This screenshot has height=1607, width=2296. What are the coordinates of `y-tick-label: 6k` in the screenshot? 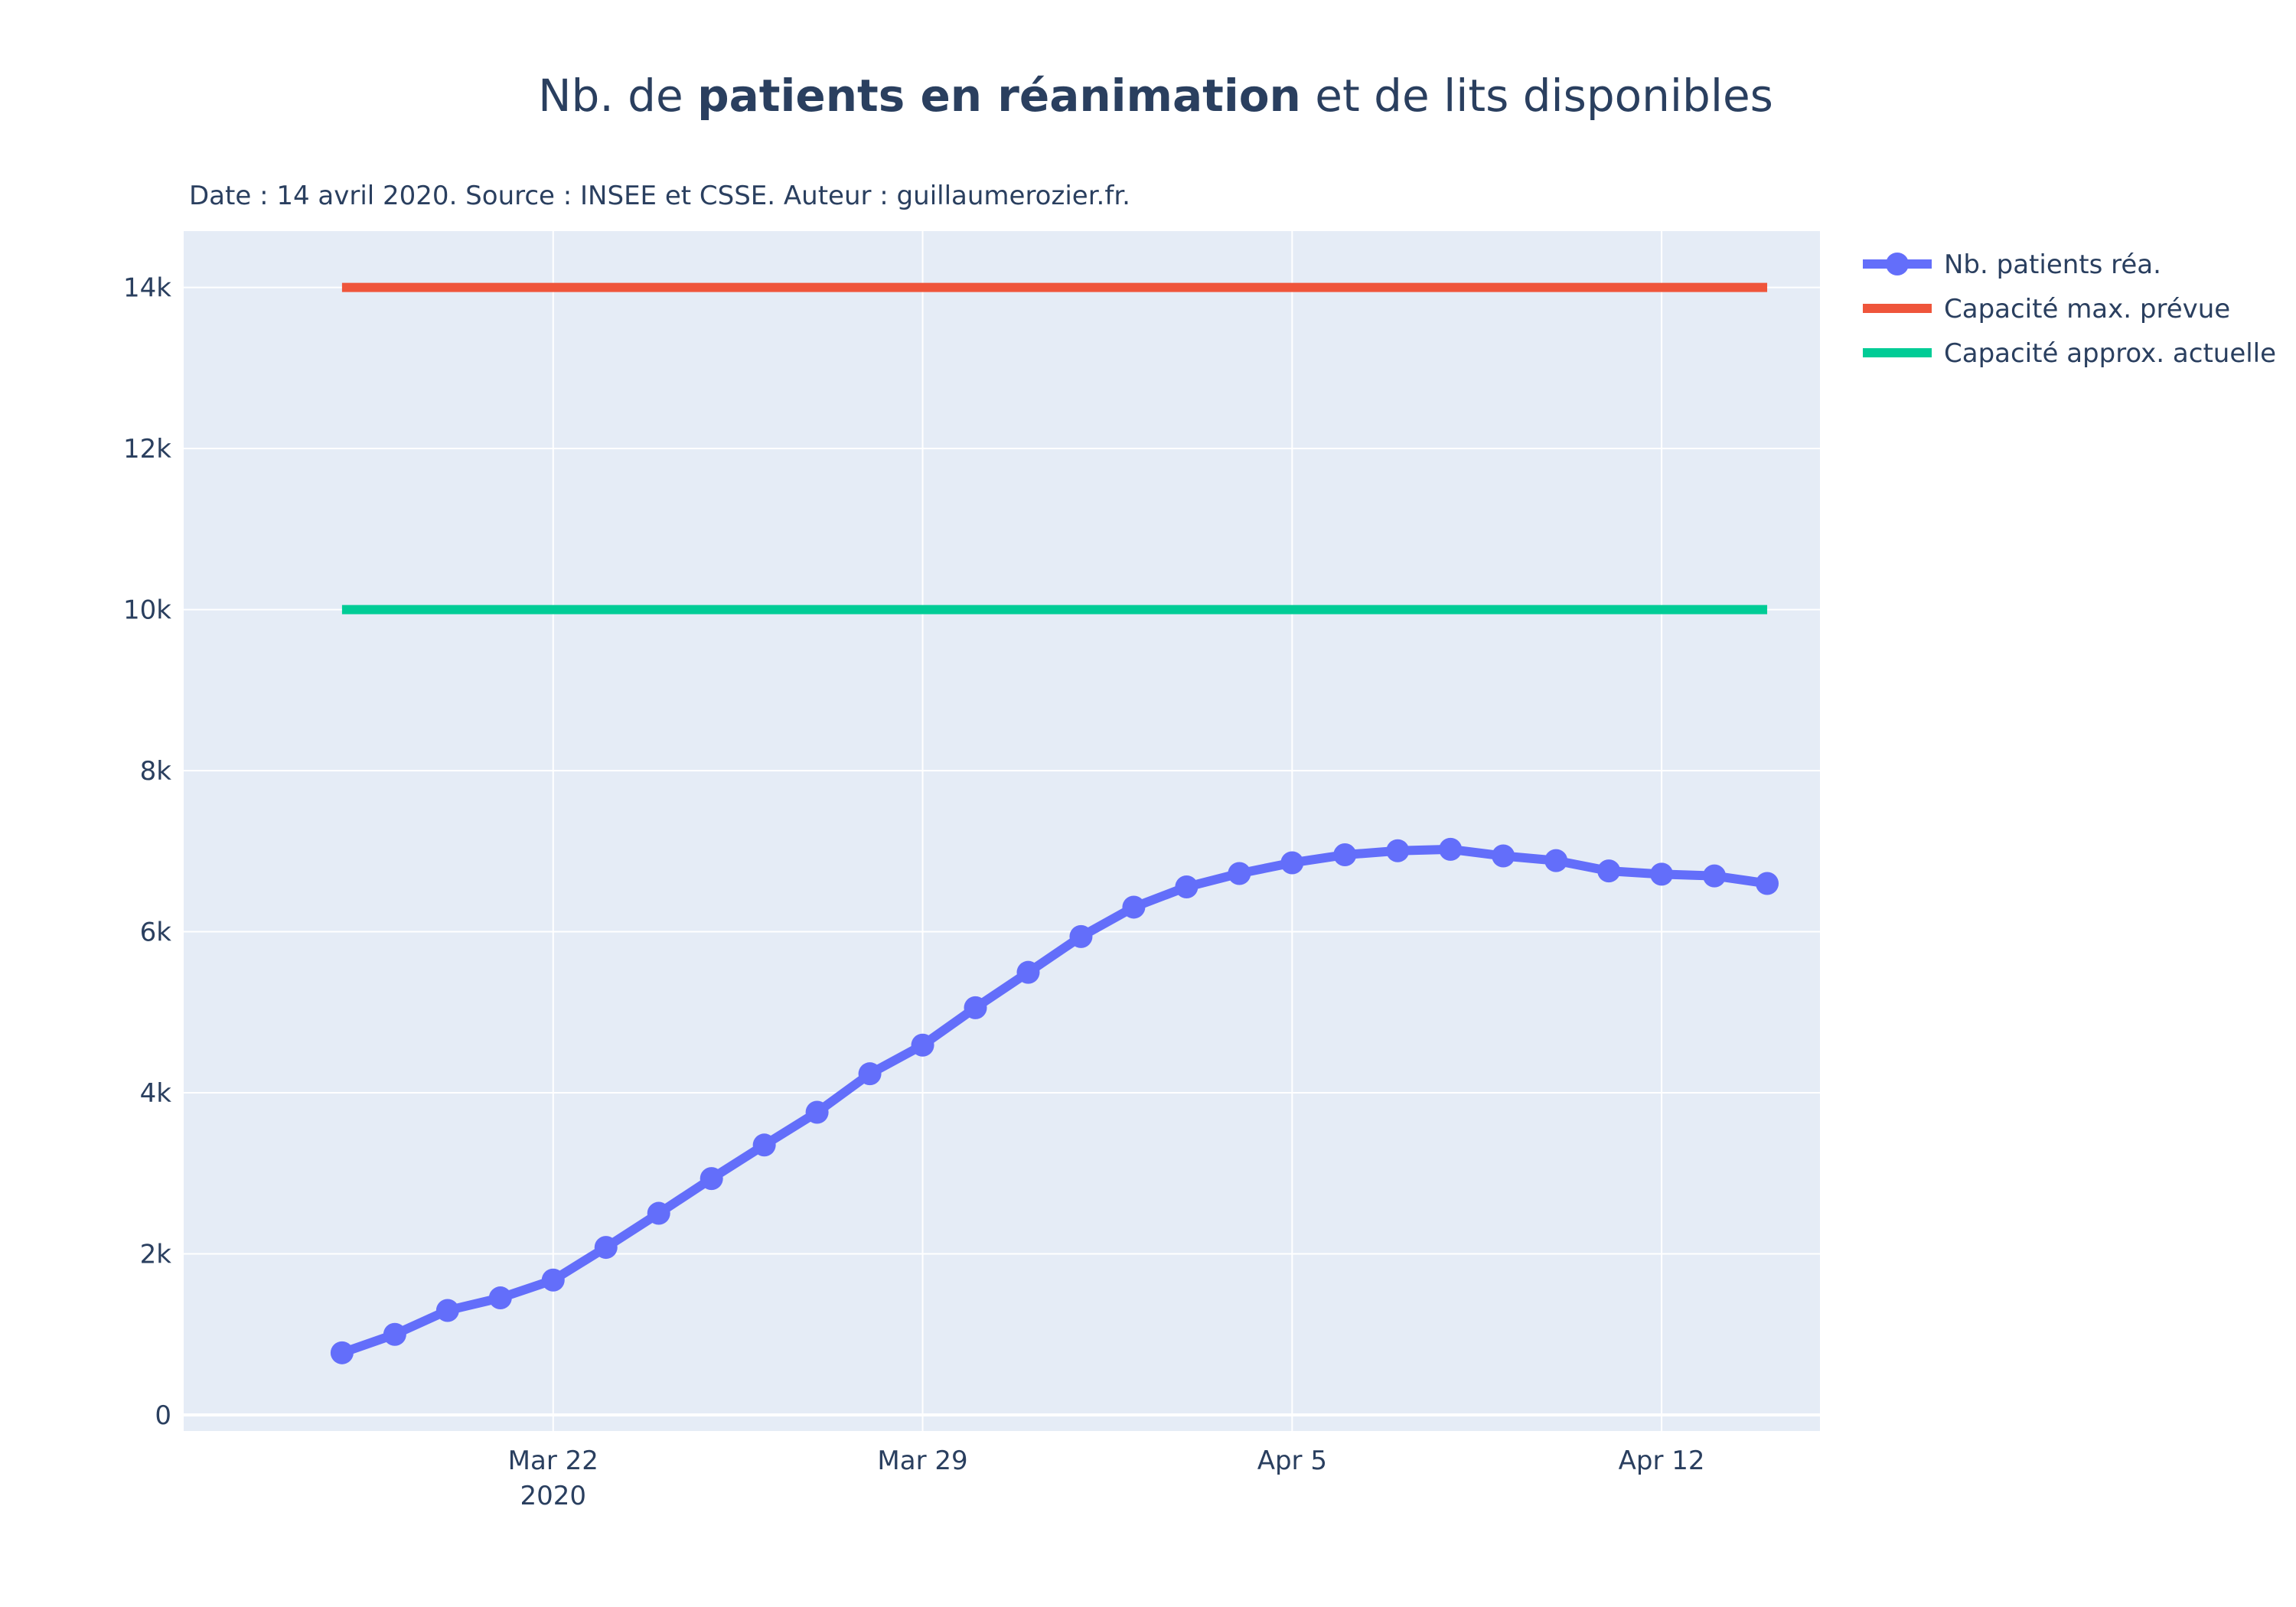 It's located at (156, 933).